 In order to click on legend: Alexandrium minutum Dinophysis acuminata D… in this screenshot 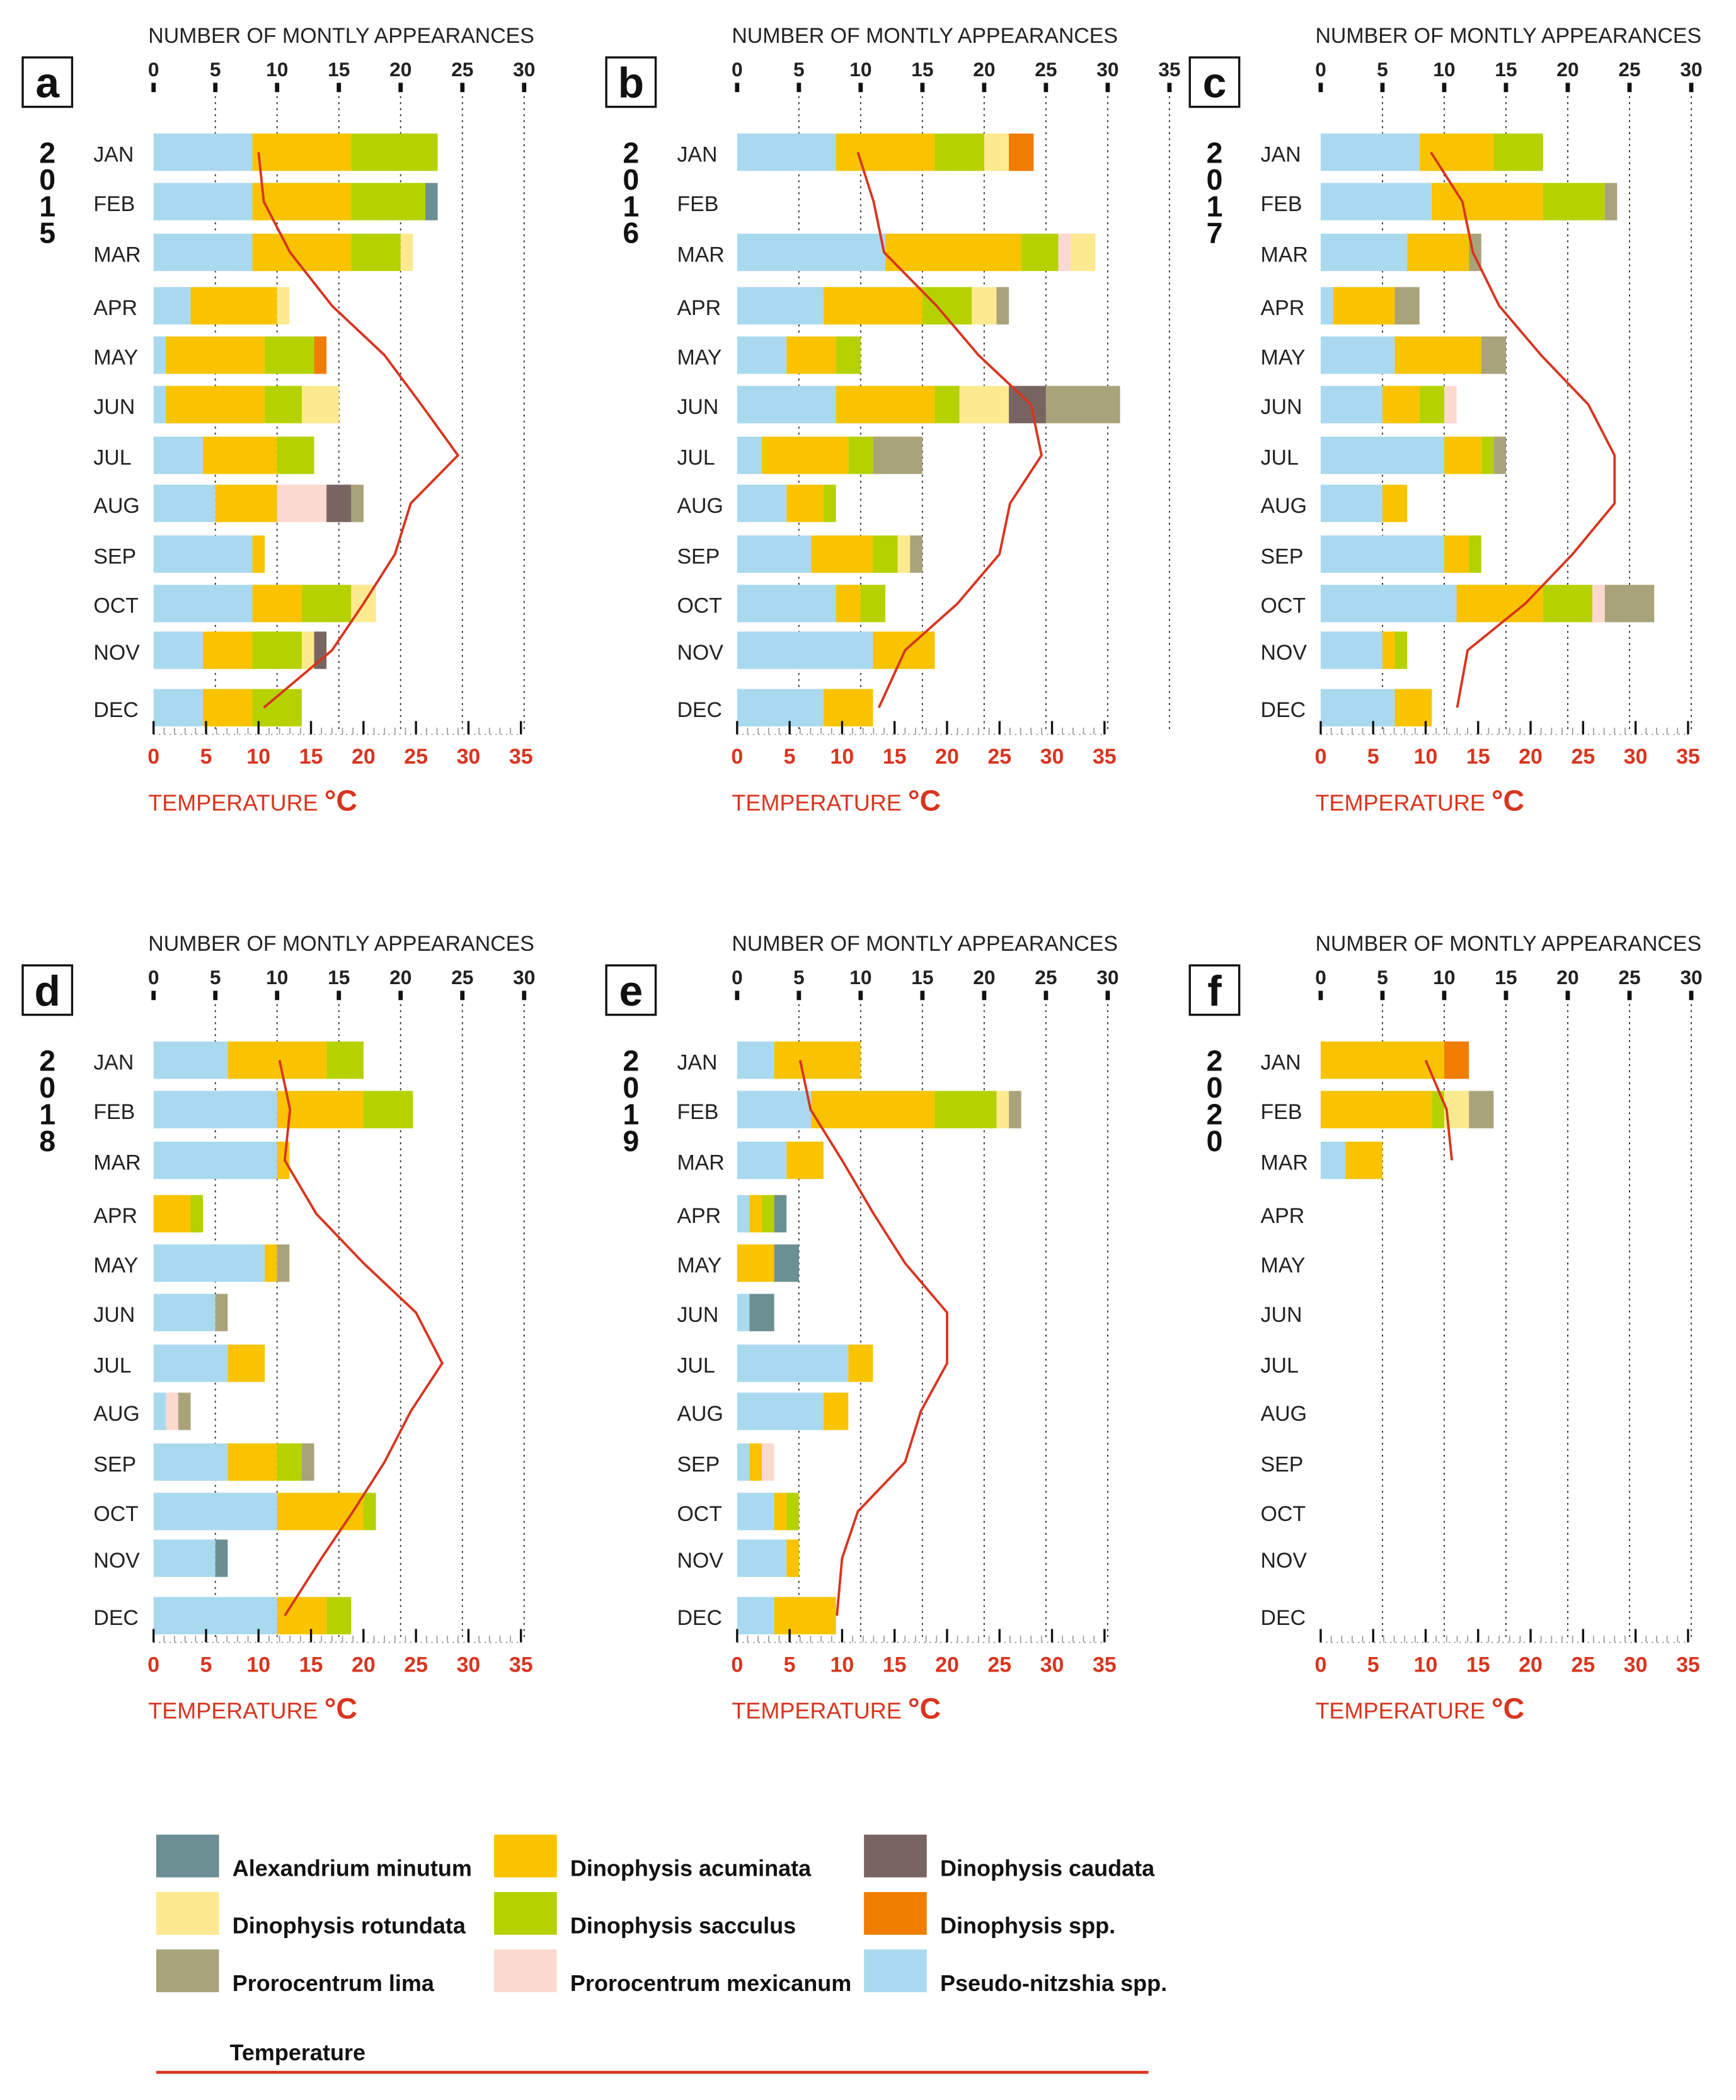, I will do `click(661, 1954)`.